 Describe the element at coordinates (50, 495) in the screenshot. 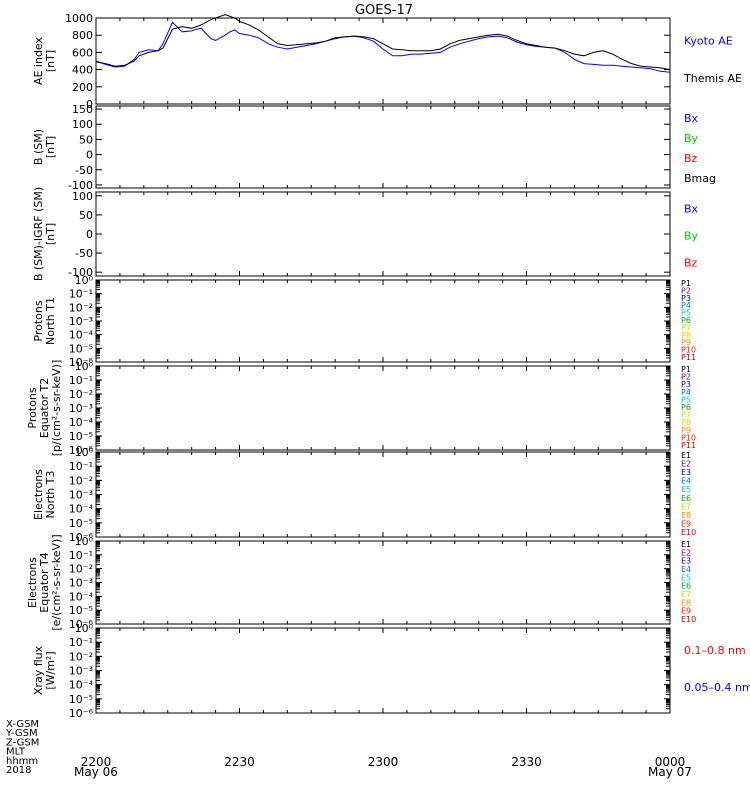

I see `y-axis-label: North T3` at that location.